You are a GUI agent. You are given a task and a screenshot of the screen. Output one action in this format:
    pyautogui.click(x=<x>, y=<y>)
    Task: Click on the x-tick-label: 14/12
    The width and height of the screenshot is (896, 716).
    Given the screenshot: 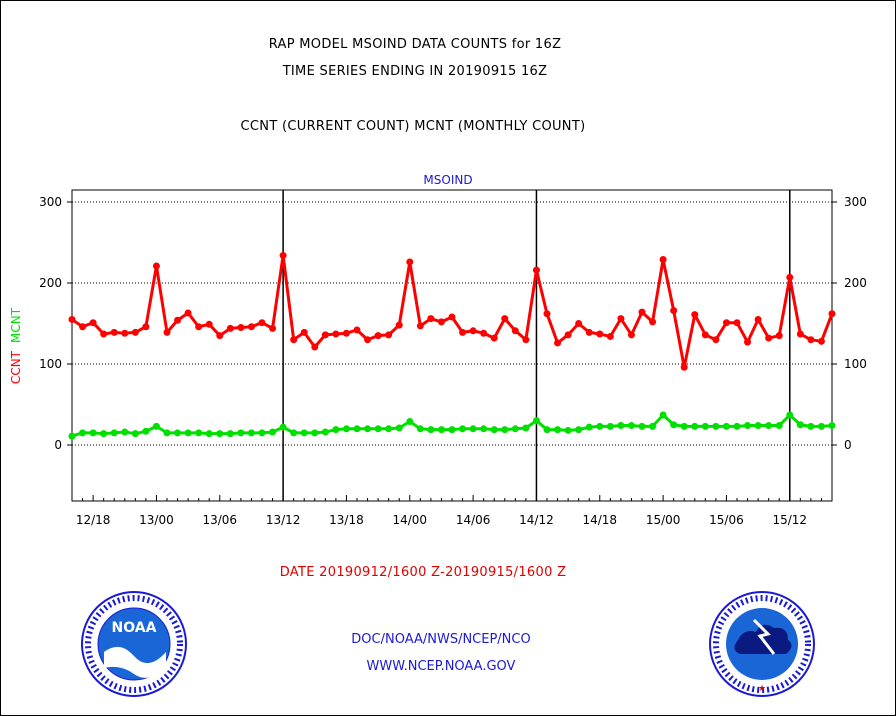 What is the action you would take?
    pyautogui.click(x=536, y=520)
    